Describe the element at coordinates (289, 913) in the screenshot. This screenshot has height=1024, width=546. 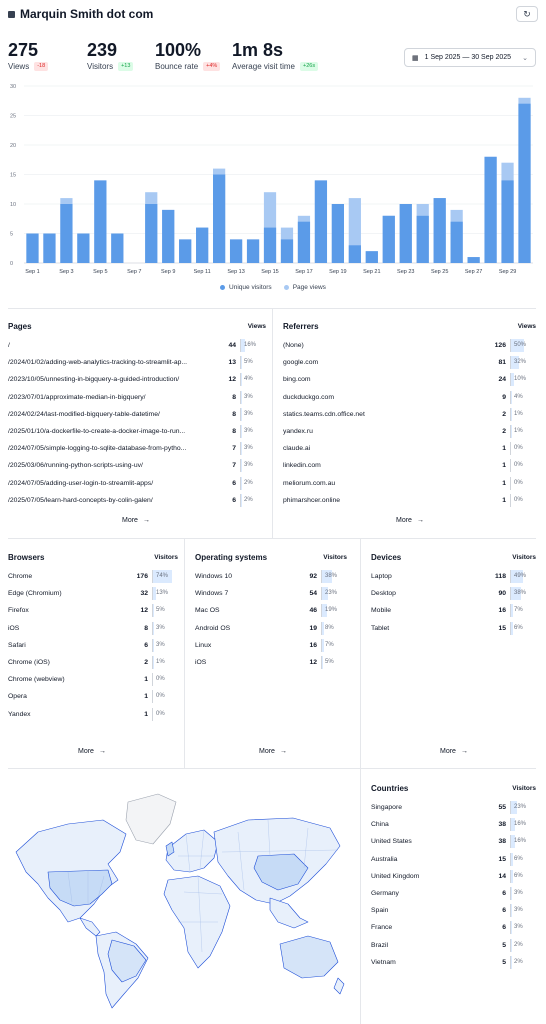
I see `map-region-southeast-asia` at that location.